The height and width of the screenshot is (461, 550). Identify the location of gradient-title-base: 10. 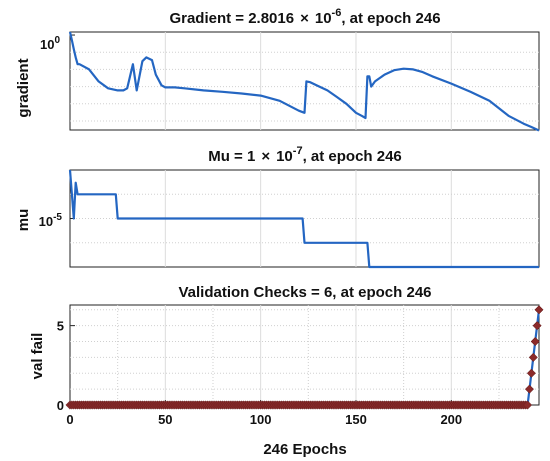
(323, 18).